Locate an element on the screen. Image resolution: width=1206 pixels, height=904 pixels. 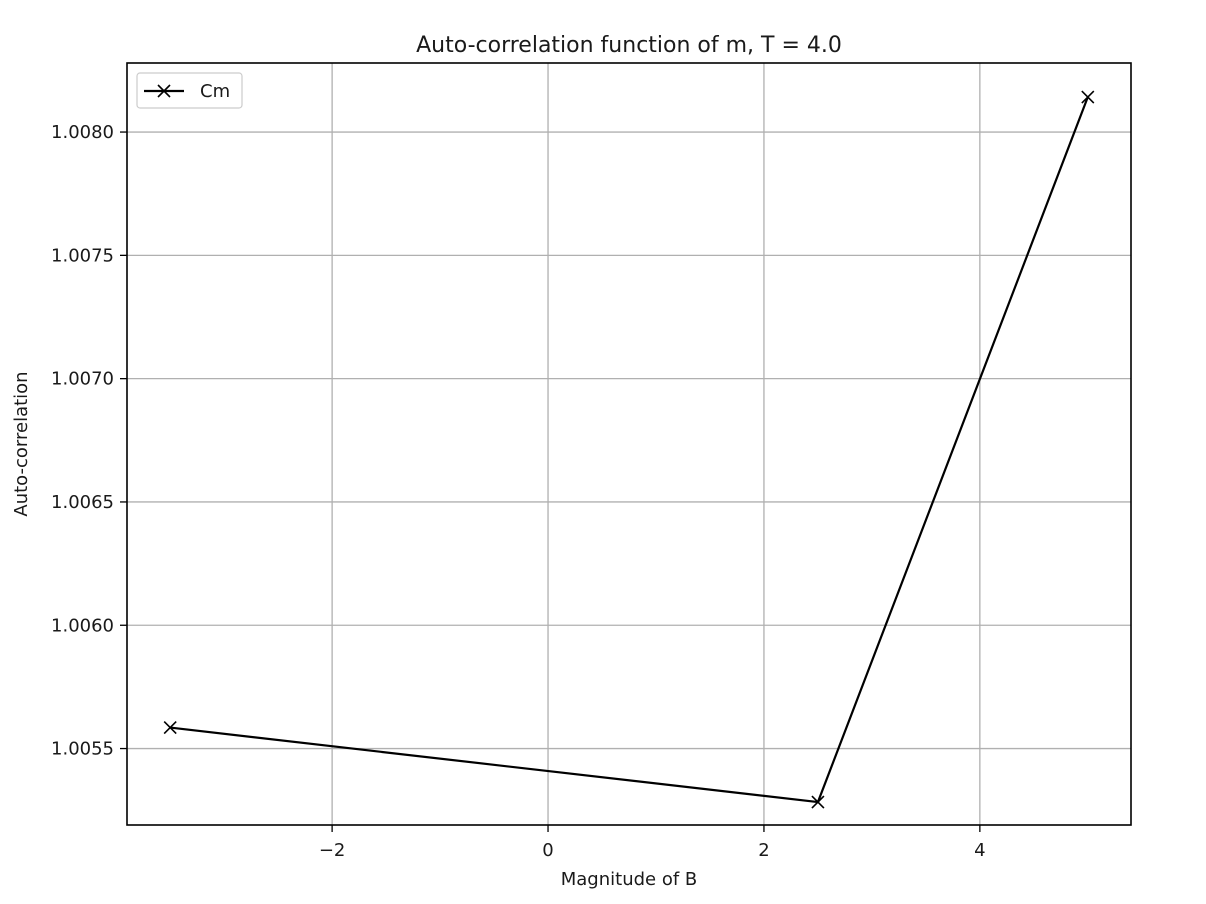
chart-title: Auto-correlation function of m, T = 4.0 is located at coordinates (629, 45).